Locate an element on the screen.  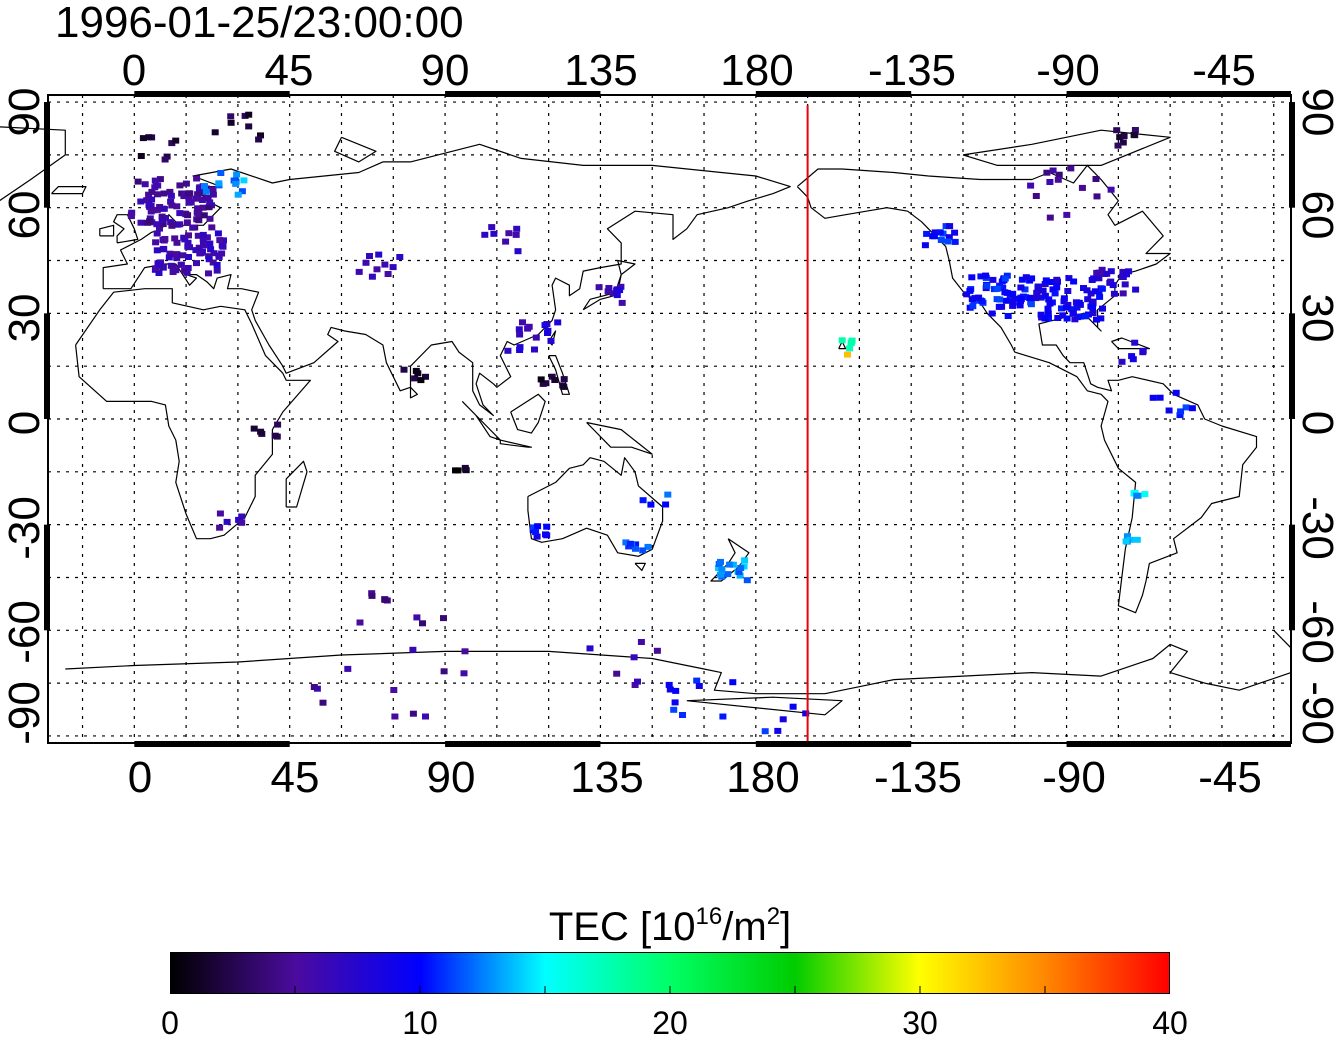
colorbar-tick-label: 0 is located at coordinates (170, 1023).